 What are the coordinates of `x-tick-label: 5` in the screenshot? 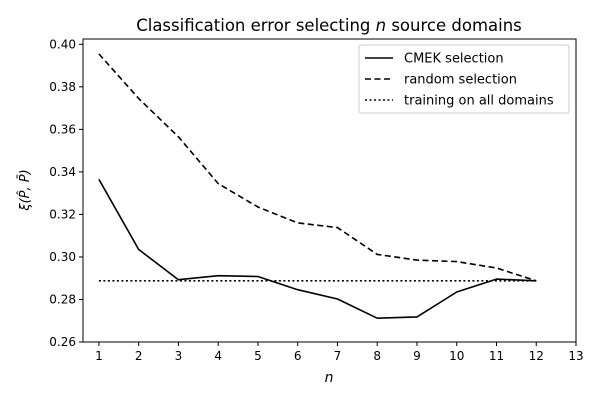 It's located at (258, 356).